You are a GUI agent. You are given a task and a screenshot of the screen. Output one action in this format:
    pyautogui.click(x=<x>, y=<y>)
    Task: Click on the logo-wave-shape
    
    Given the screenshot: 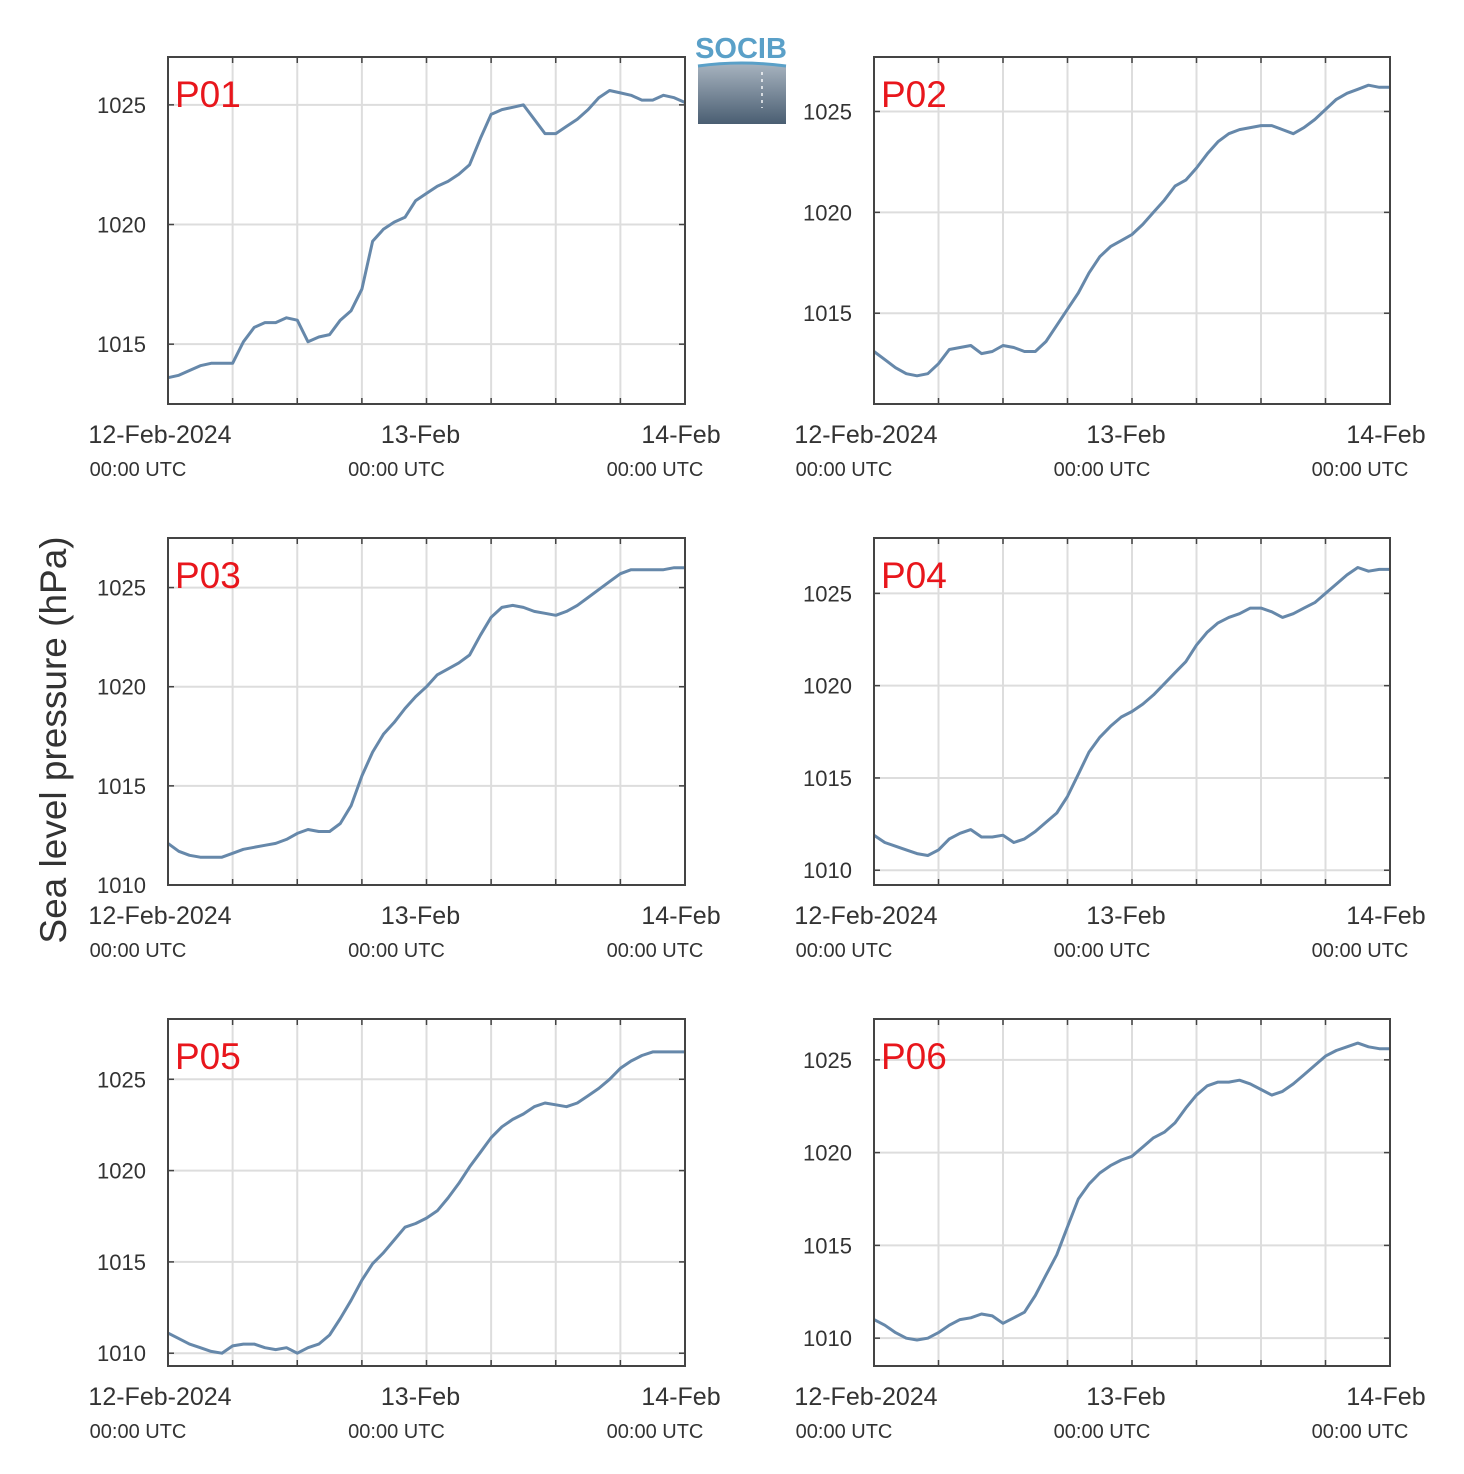 What is the action you would take?
    pyautogui.click(x=742, y=93)
    